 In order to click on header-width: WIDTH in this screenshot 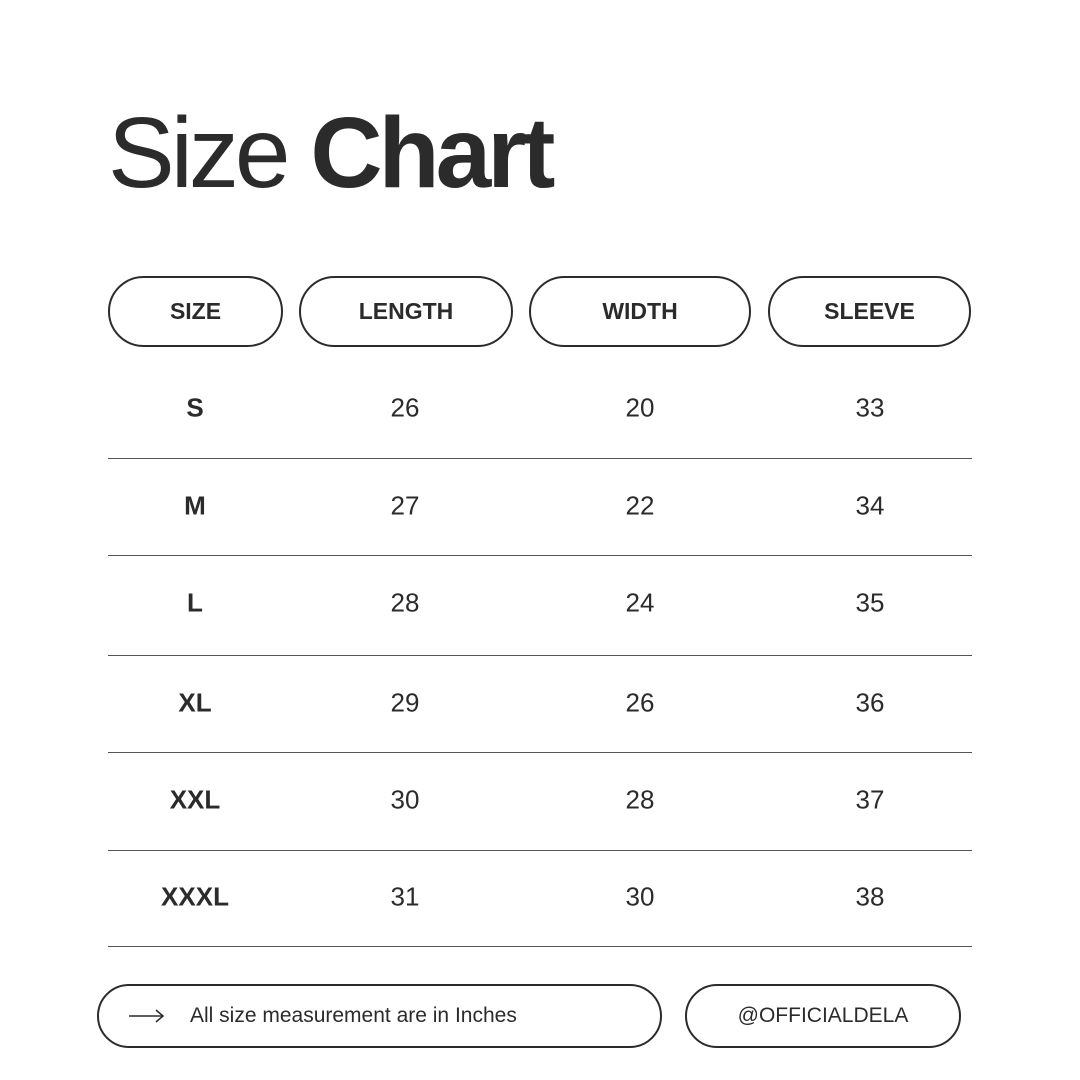, I will do `click(640, 311)`.